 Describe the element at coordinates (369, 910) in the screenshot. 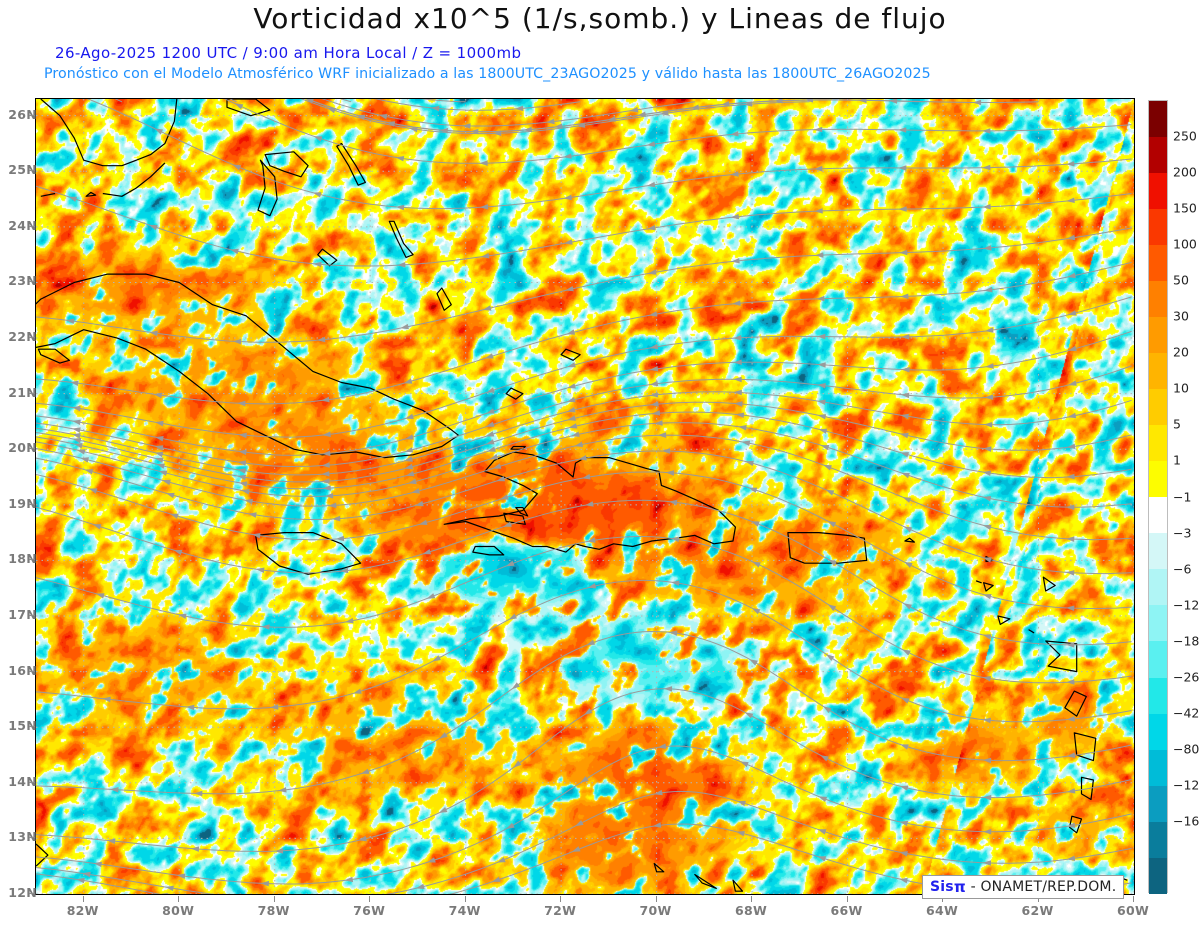

I see `lon-tick-label: 76W` at that location.